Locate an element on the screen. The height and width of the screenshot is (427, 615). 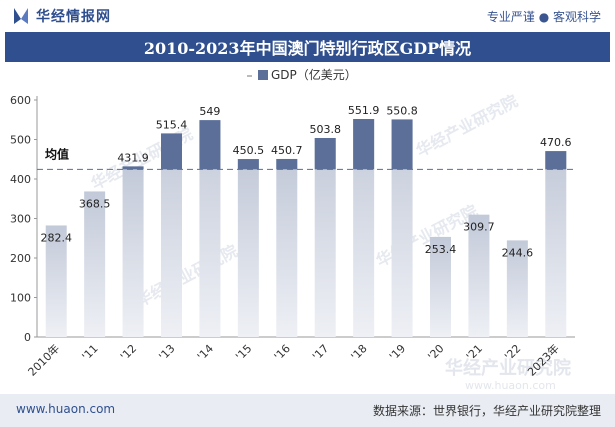
footer-source: 数据来源：世界银行，华经产业研究院整理 is located at coordinates (486, 411).